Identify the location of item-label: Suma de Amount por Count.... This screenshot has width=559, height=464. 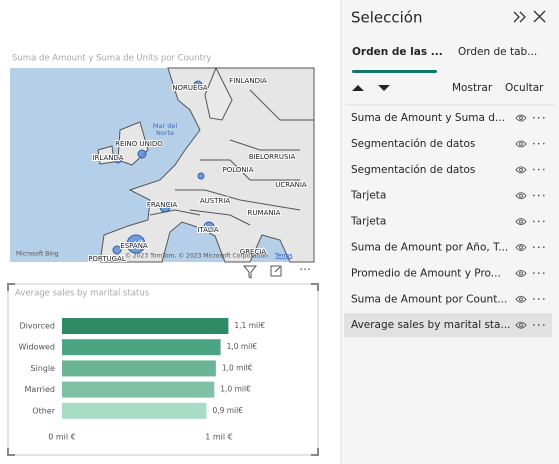
(429, 299).